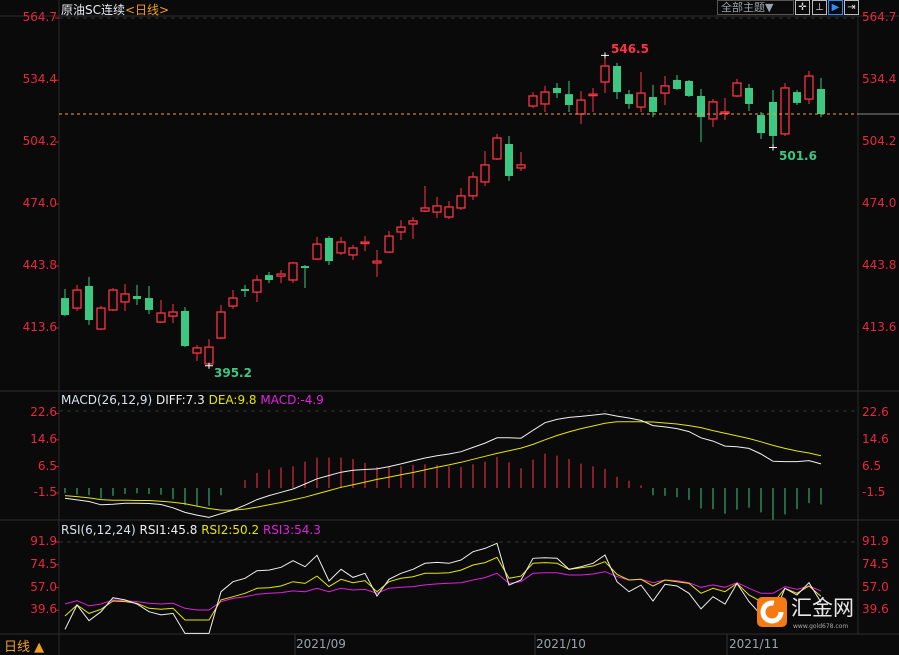  Describe the element at coordinates (802, 7) in the screenshot. I see `crosshair-icon: ✛` at that location.